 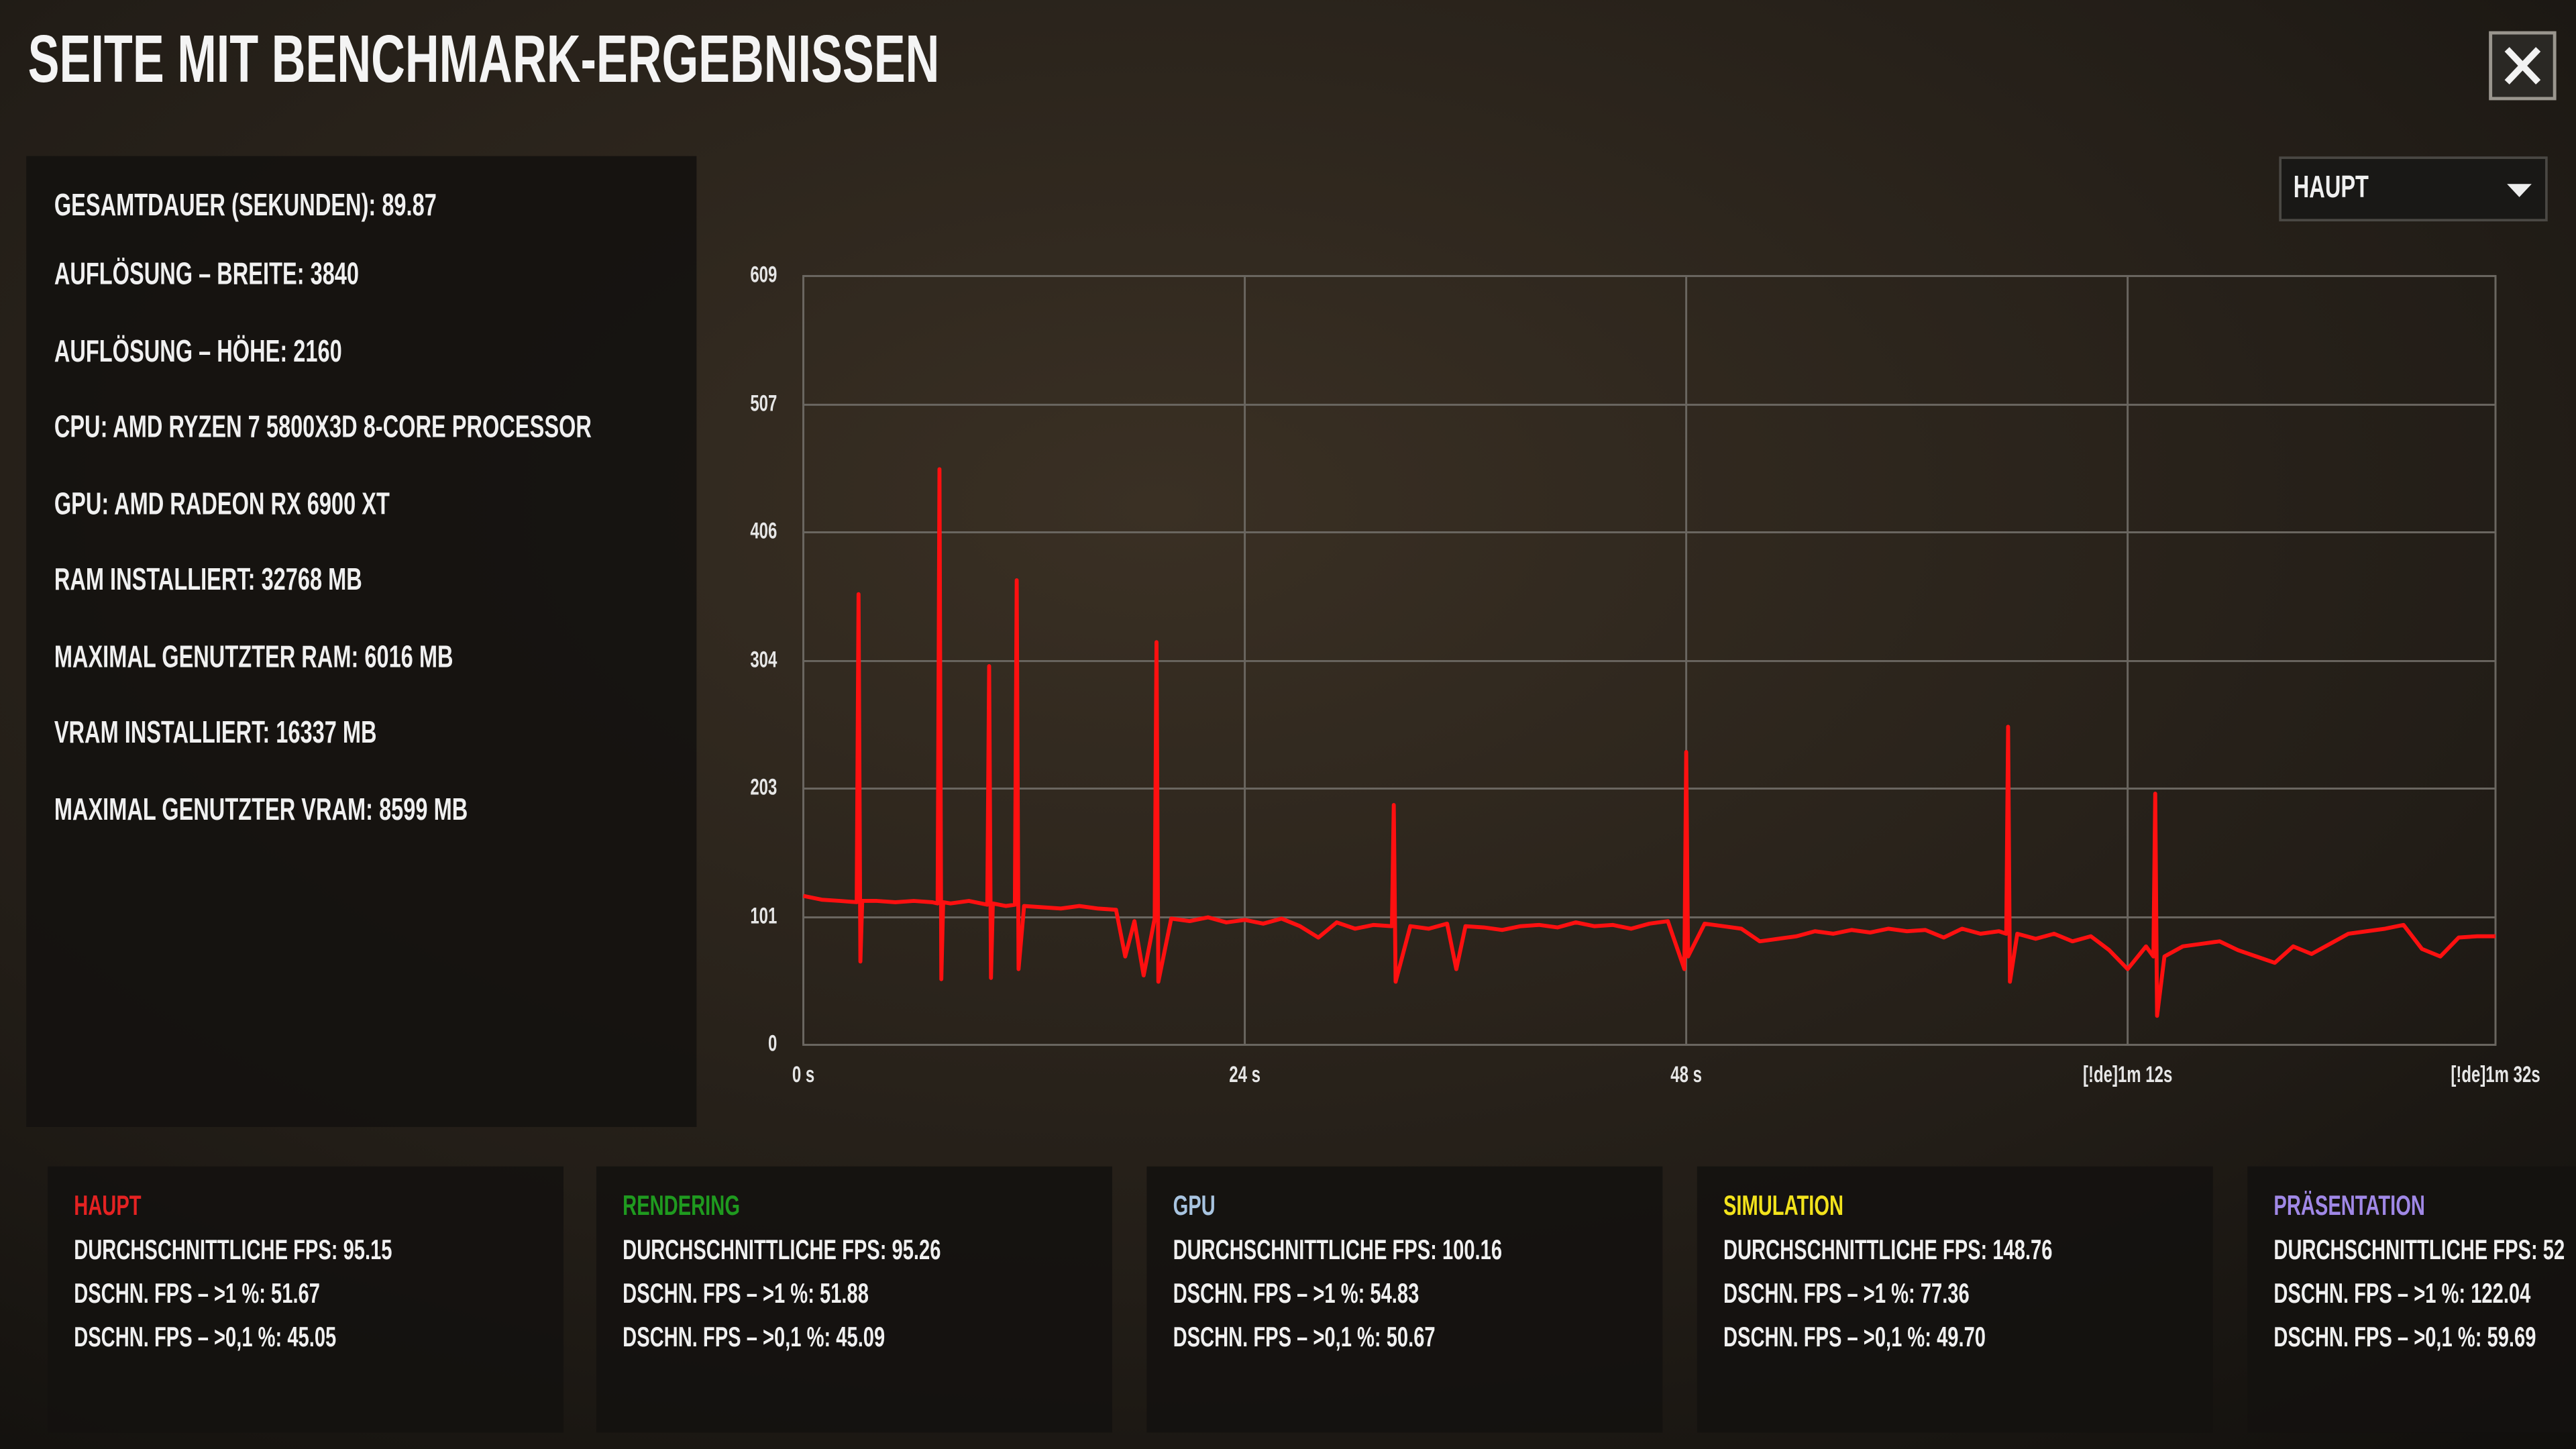 What do you see at coordinates (803, 1074) in the screenshot?
I see `x-tick-label: 0 s` at bounding box center [803, 1074].